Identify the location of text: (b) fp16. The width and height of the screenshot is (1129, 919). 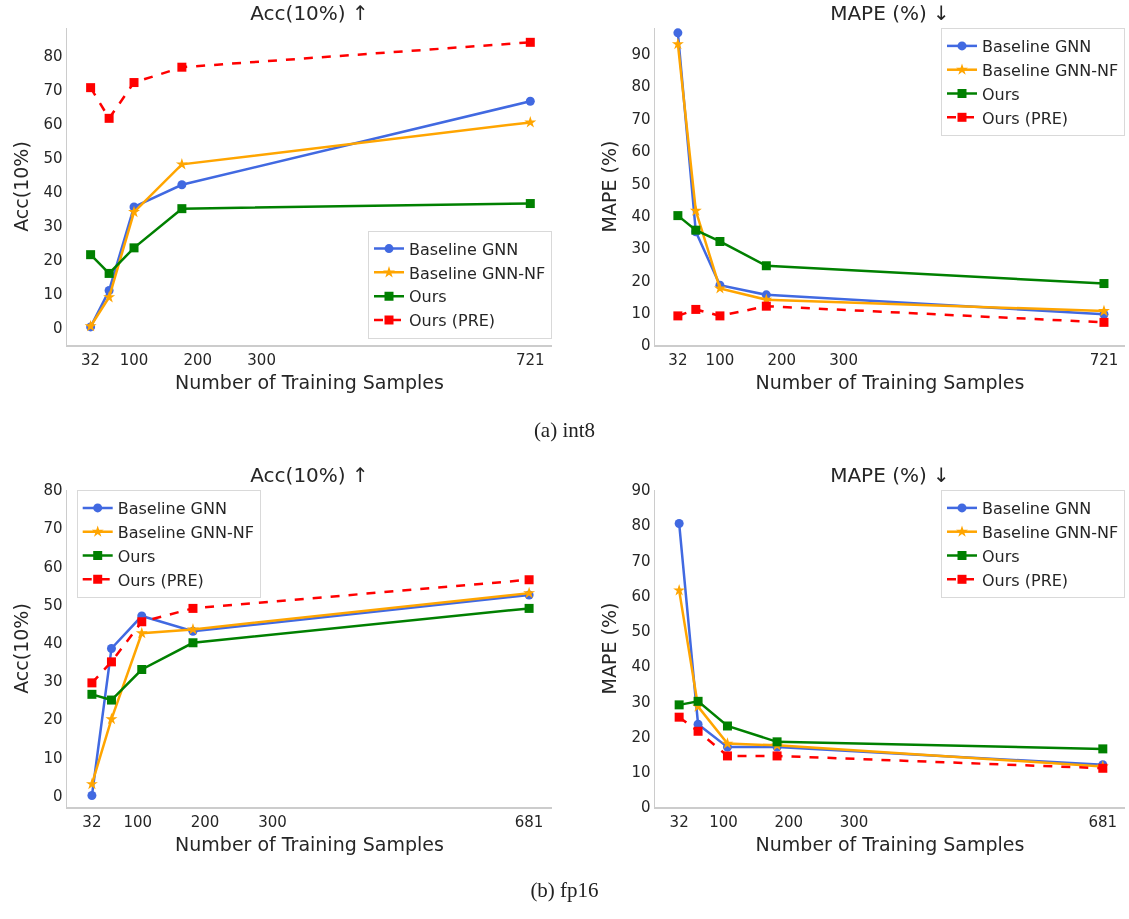
(564, 890).